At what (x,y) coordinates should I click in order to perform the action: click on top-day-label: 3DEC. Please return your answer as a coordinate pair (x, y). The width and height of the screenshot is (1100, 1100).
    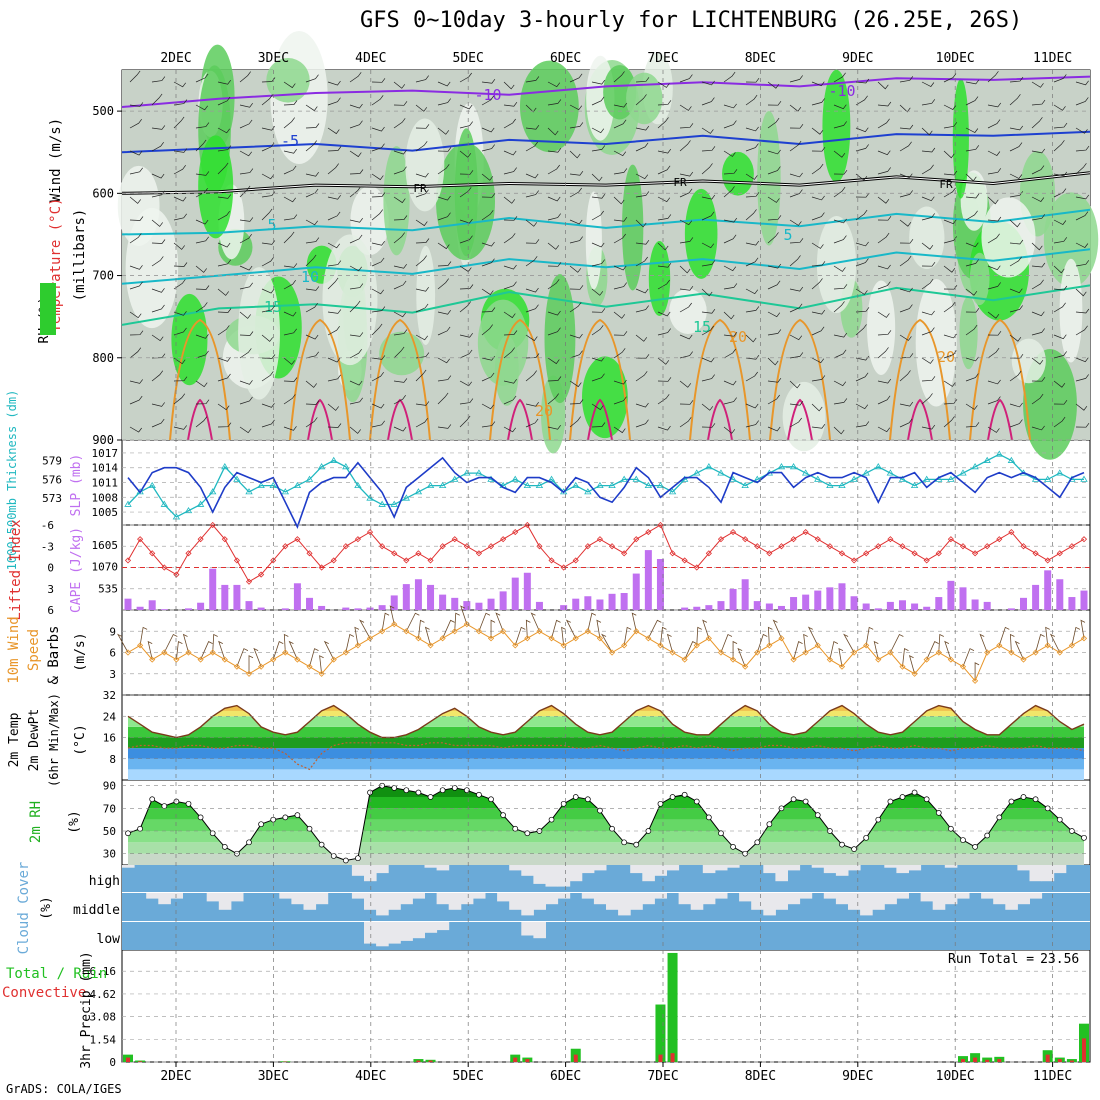
    Looking at the image, I should click on (273, 58).